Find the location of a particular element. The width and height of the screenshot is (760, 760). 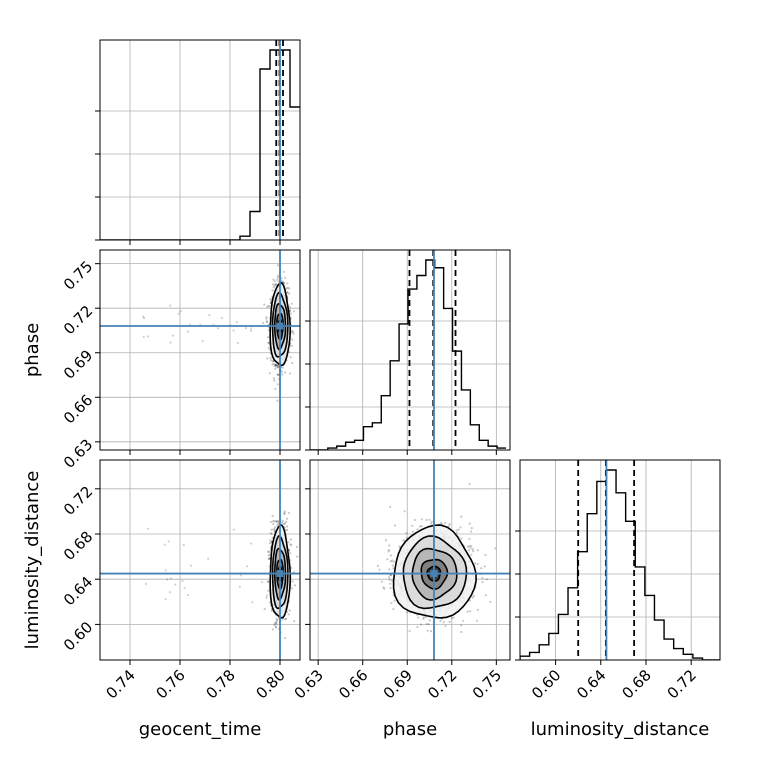

ytick-label: 0.66 is located at coordinates (78, 409).